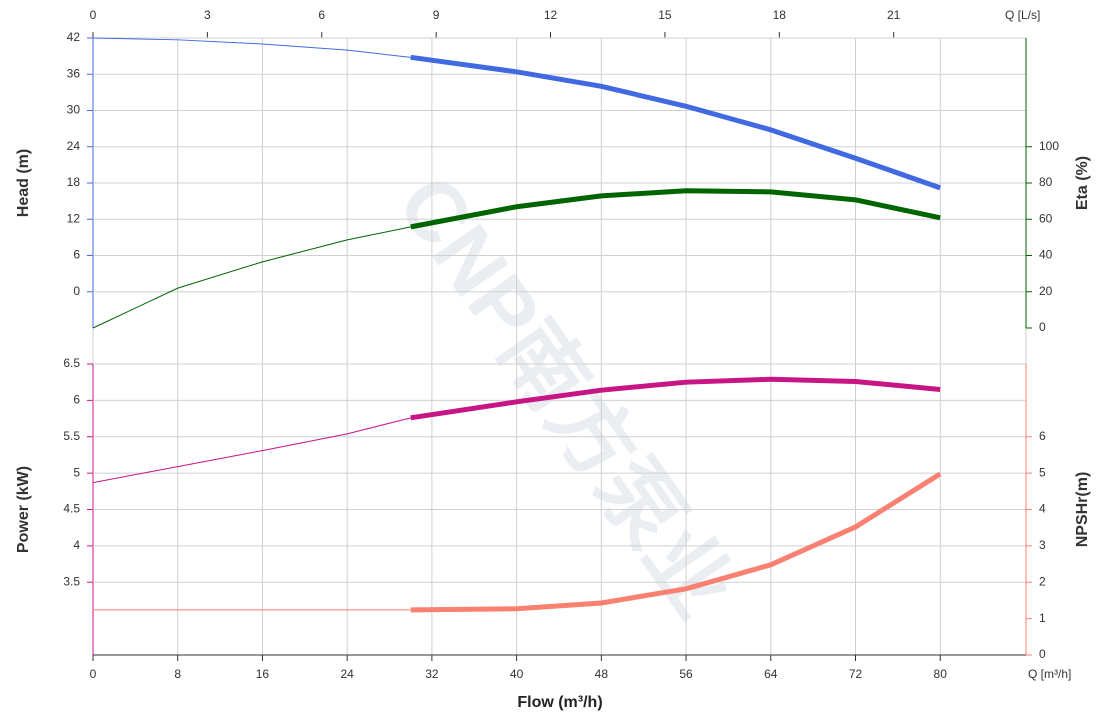 The image size is (1120, 718). What do you see at coordinates (71, 581) in the screenshot?
I see `y-tick-label: 3.5` at bounding box center [71, 581].